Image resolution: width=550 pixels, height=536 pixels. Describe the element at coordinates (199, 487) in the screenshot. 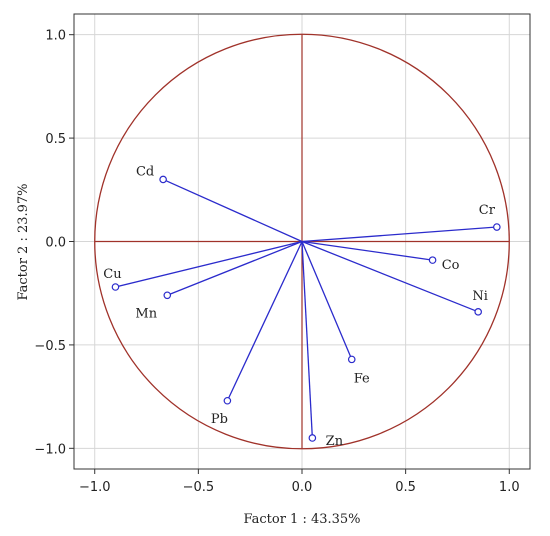

I see `x-tick-label: −0.5` at that location.